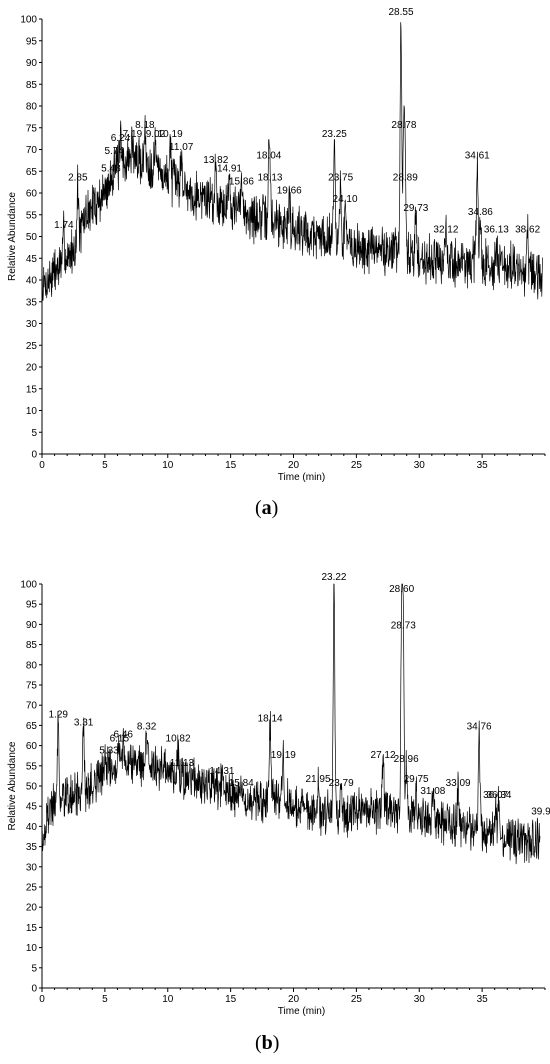 Image resolution: width=550 pixels, height=1064 pixels. What do you see at coordinates (229, 169) in the screenshot?
I see `peak-label: 14.91` at bounding box center [229, 169].